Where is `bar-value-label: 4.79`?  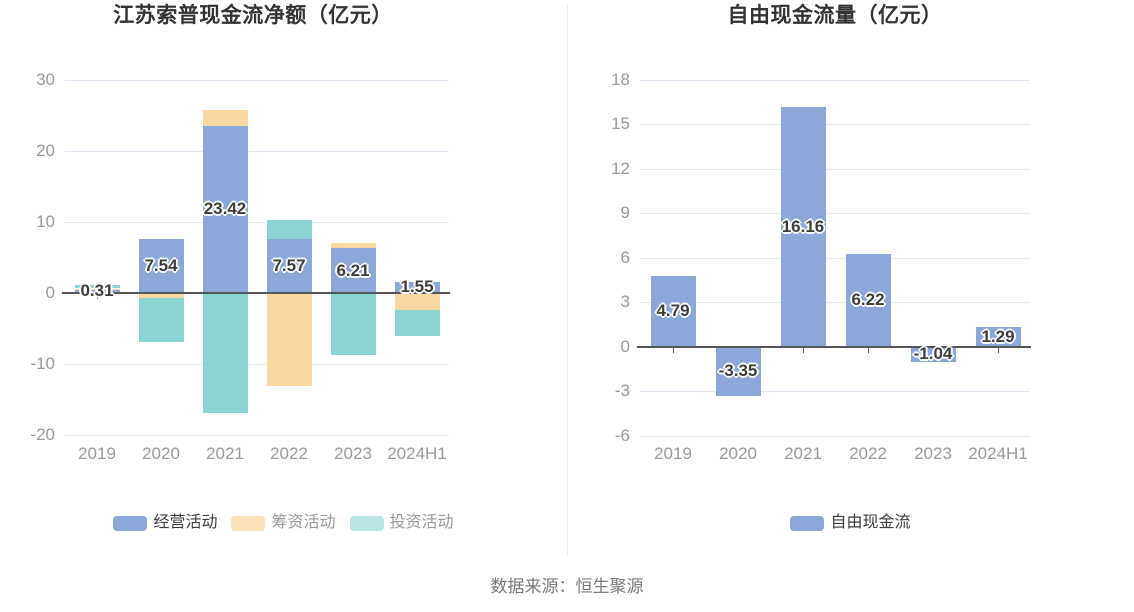
bar-value-label: 4.79 is located at coordinates (673, 310).